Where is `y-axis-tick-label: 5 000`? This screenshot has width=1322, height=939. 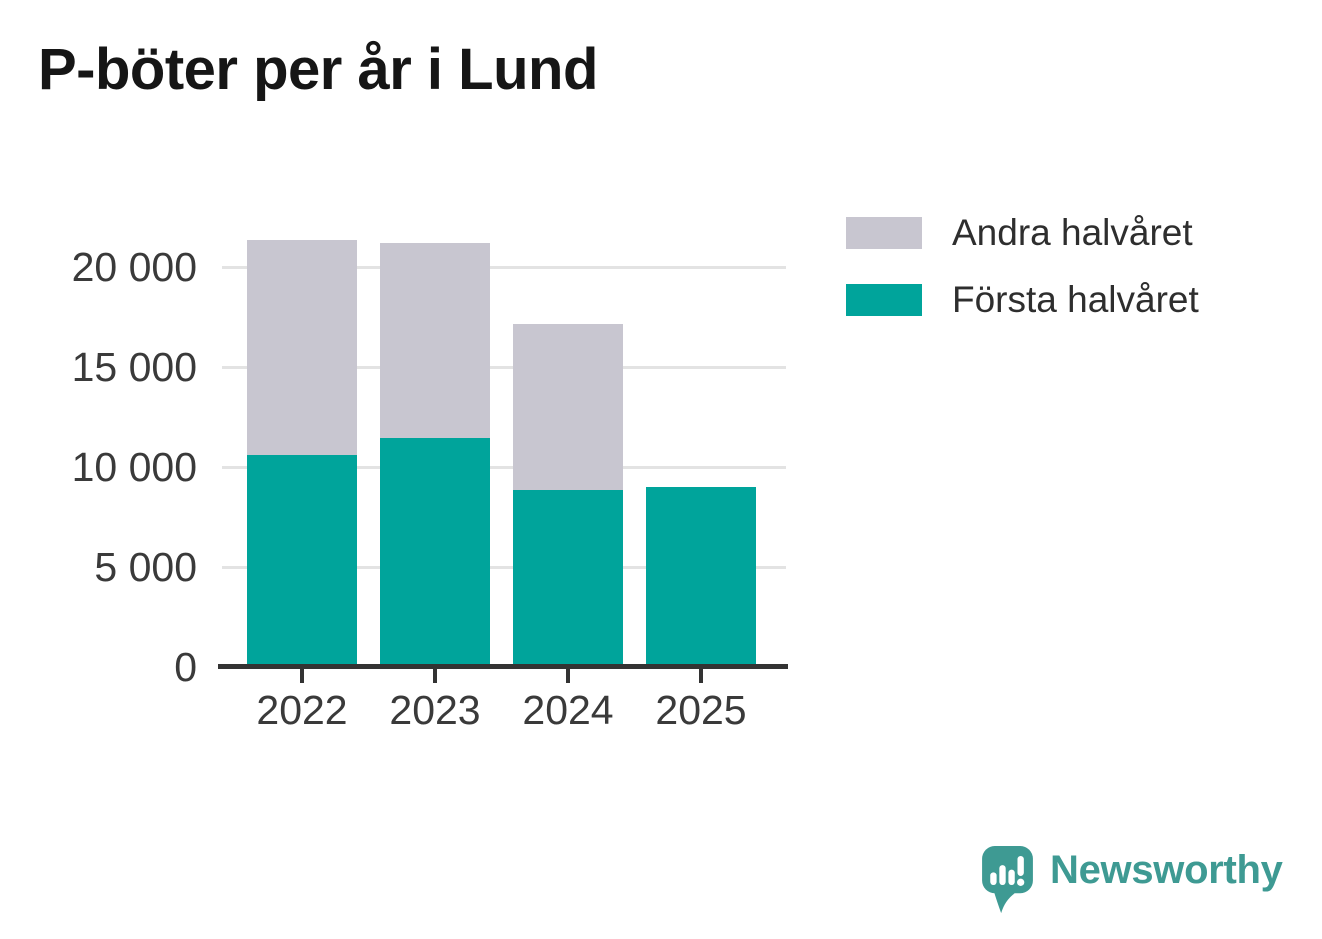
y-axis-tick-label: 5 000 is located at coordinates (145, 567).